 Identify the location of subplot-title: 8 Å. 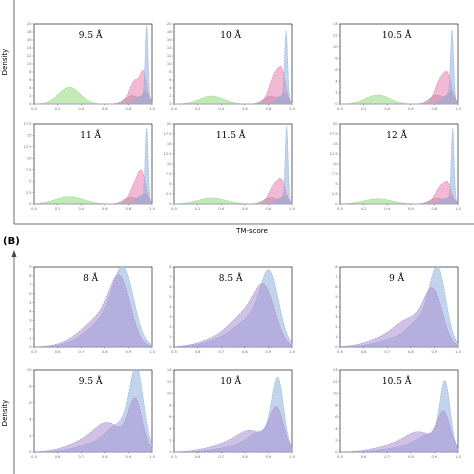
(91, 278).